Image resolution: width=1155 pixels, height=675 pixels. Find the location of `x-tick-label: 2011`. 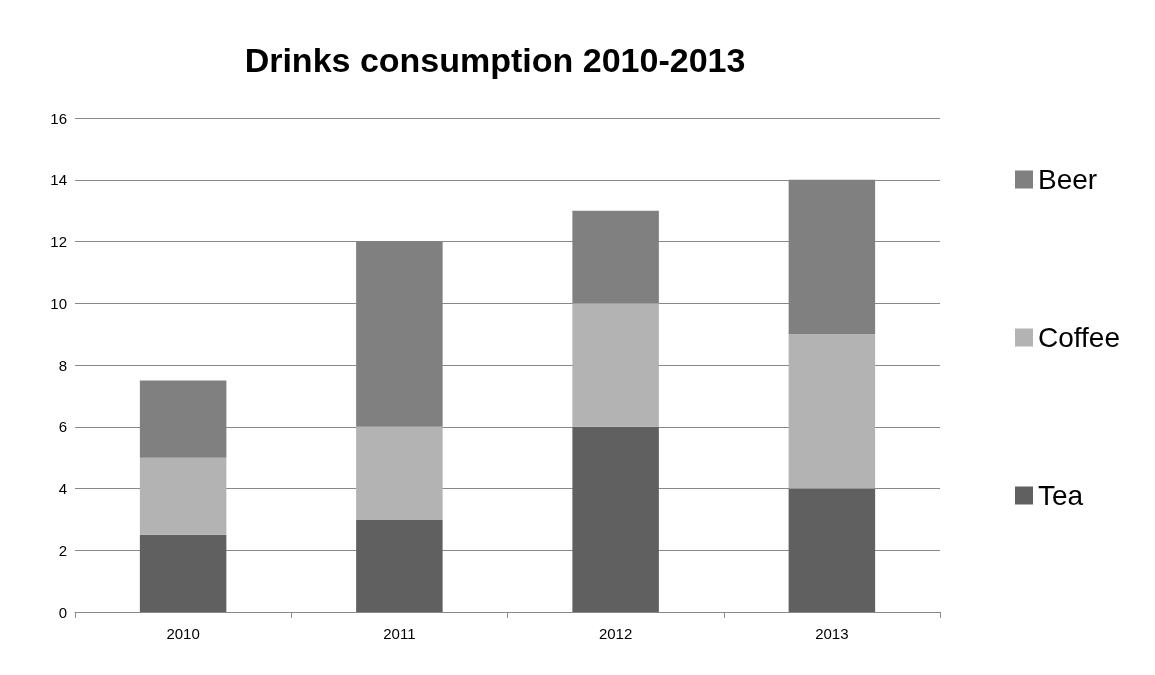

x-tick-label: 2011 is located at coordinates (399, 633).